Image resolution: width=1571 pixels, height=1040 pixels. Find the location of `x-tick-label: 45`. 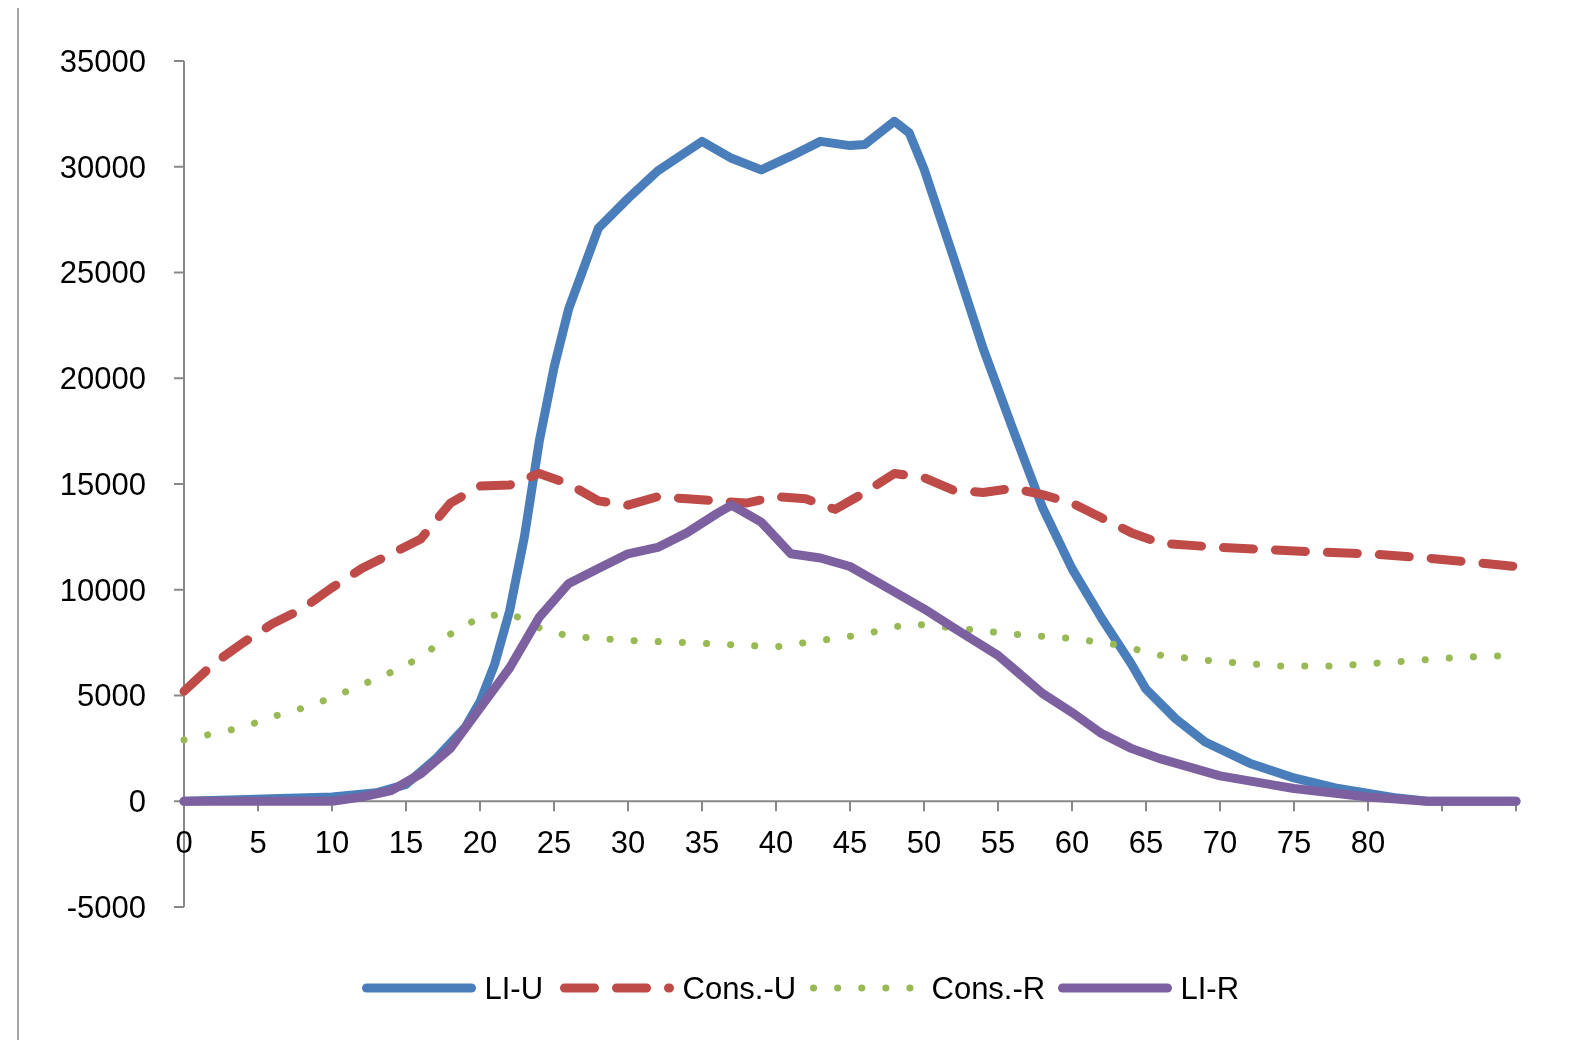

x-tick-label: 45 is located at coordinates (850, 843).